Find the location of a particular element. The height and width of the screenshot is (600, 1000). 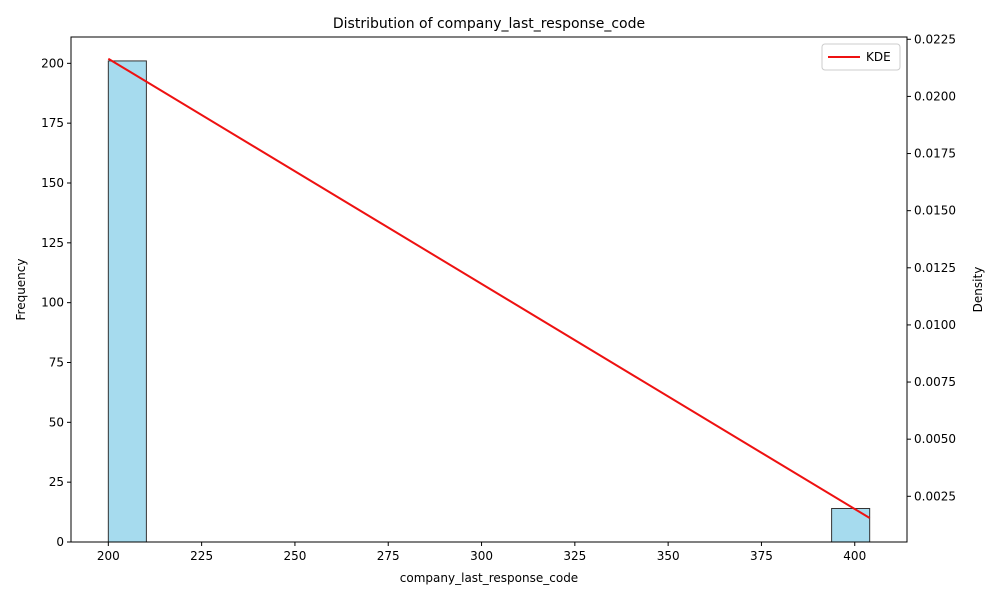

x-tick-label: 225 is located at coordinates (201, 556).